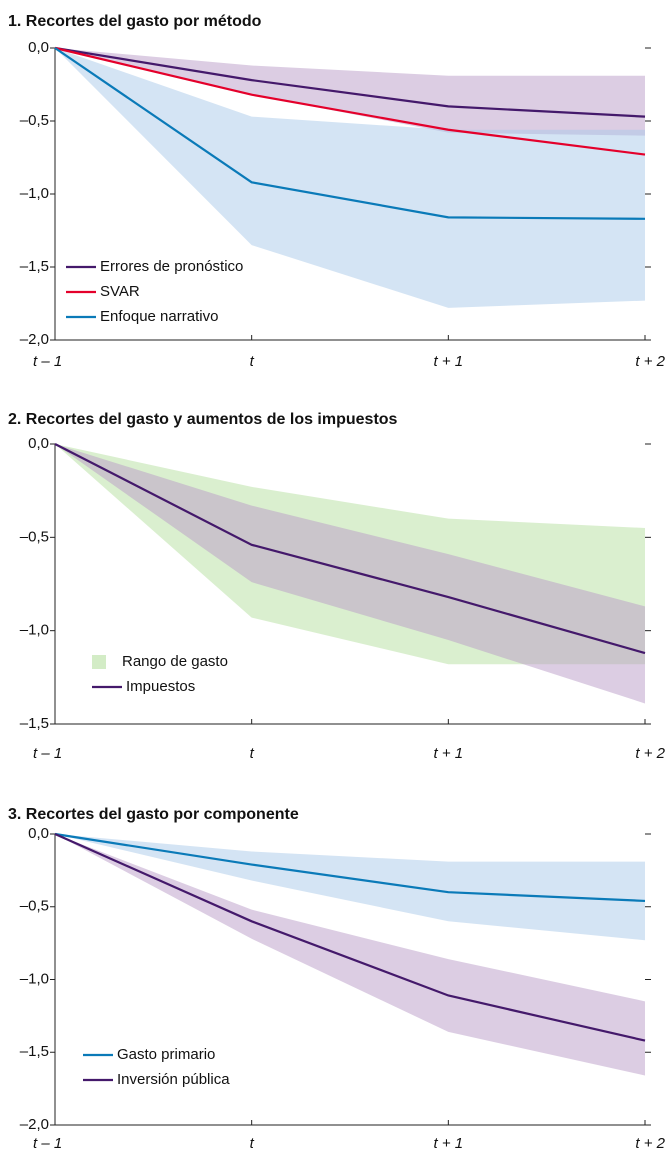 Image resolution: width=667 pixels, height=1156 pixels. I want to click on legend-label: Enfoque narrativo, so click(159, 316).